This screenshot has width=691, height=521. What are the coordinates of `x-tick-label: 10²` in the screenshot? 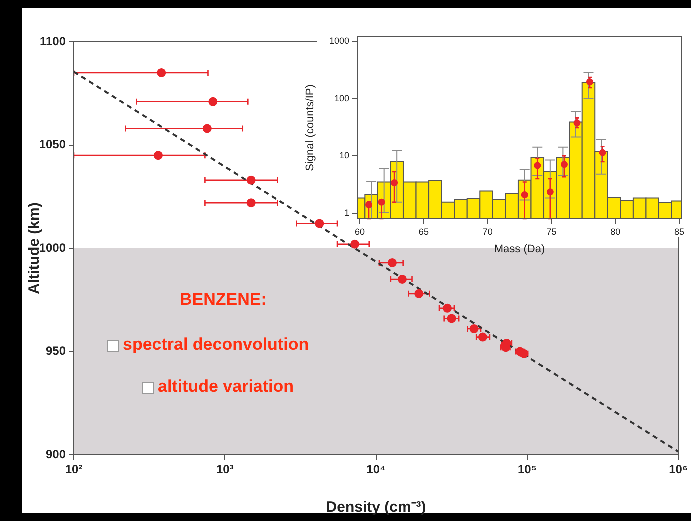 It's located at (74, 469).